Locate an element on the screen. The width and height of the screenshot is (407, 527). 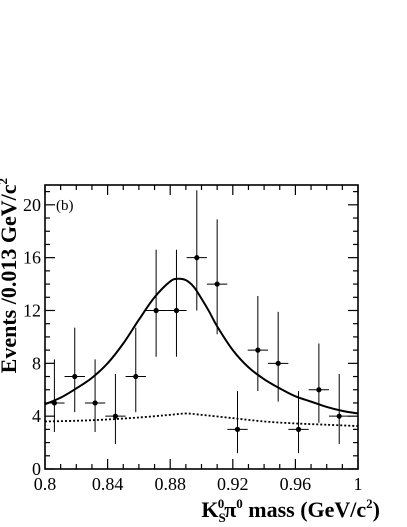
x-tick-label: 0.88 is located at coordinates (170, 484).